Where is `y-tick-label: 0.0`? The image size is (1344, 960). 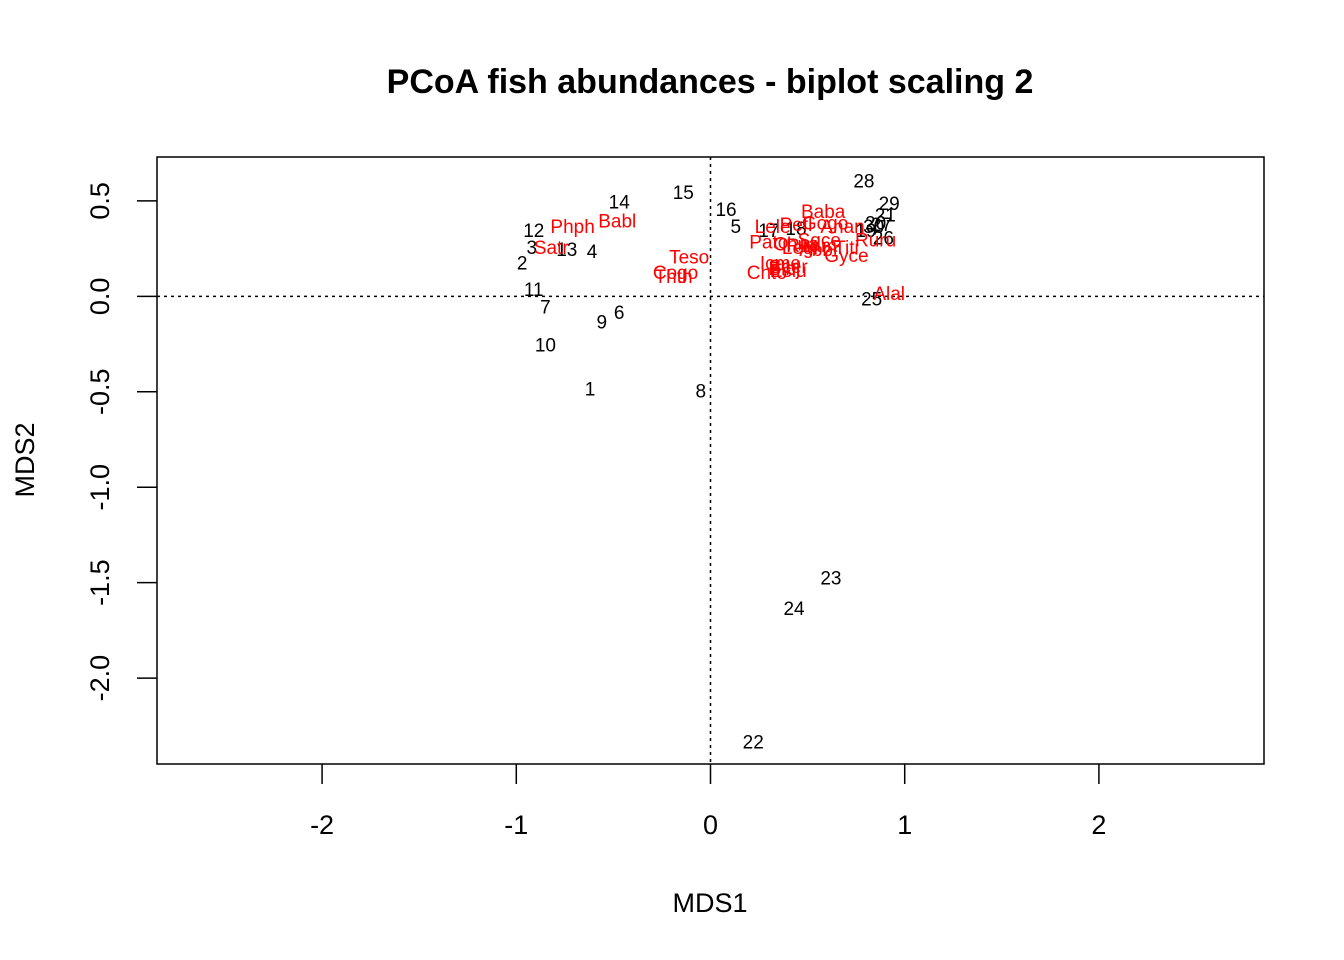 y-tick-label: 0.0 is located at coordinates (100, 297).